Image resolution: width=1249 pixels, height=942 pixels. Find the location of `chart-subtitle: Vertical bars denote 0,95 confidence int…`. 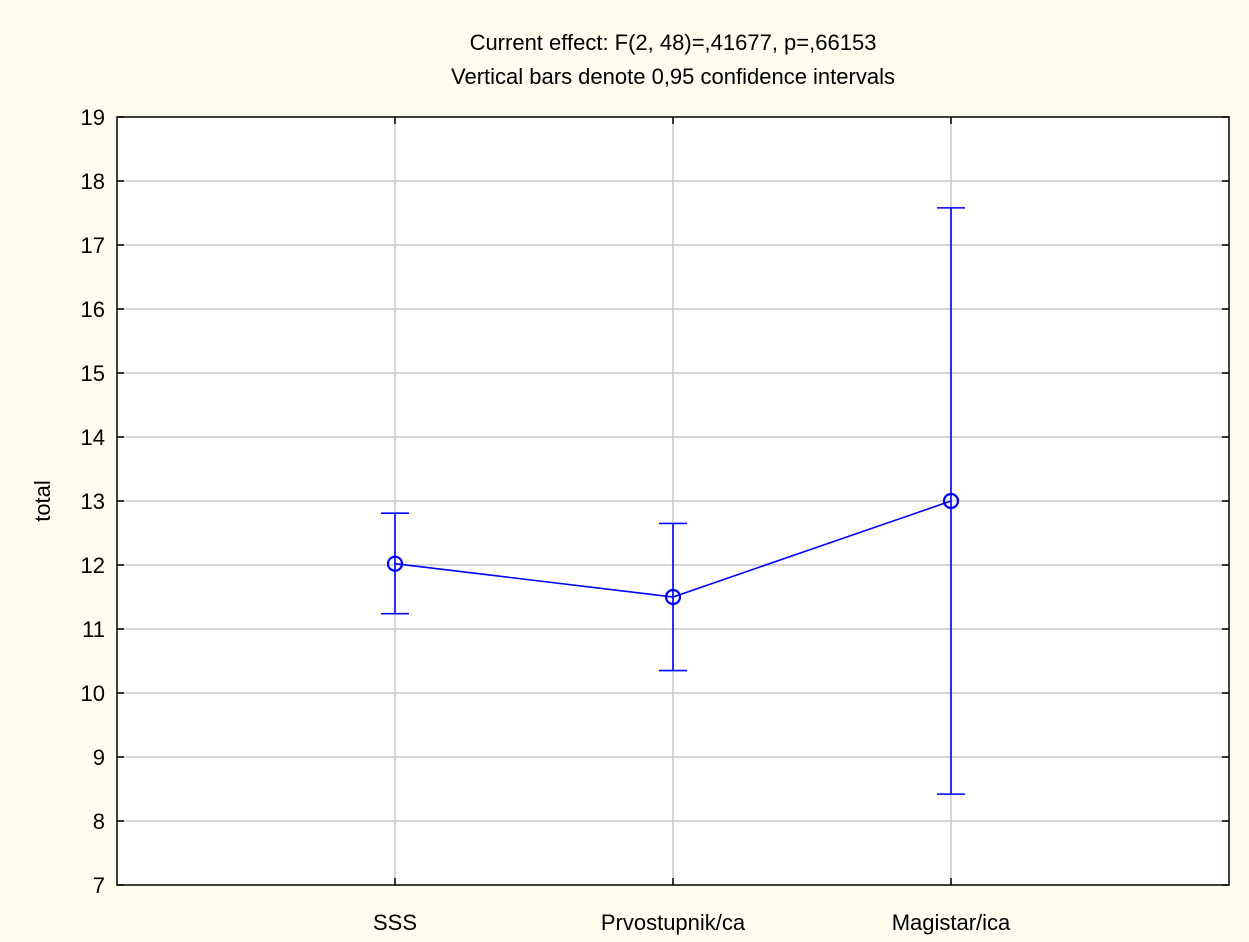

chart-subtitle: Vertical bars denote 0,95 confidence int… is located at coordinates (673, 76).